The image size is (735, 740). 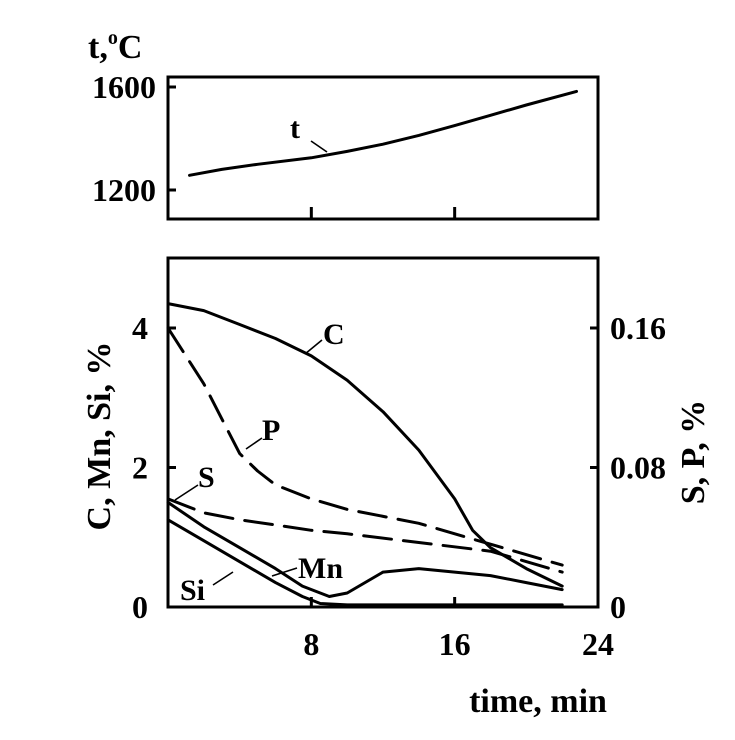 I want to click on p-label-leader, so click(x=254, y=443).